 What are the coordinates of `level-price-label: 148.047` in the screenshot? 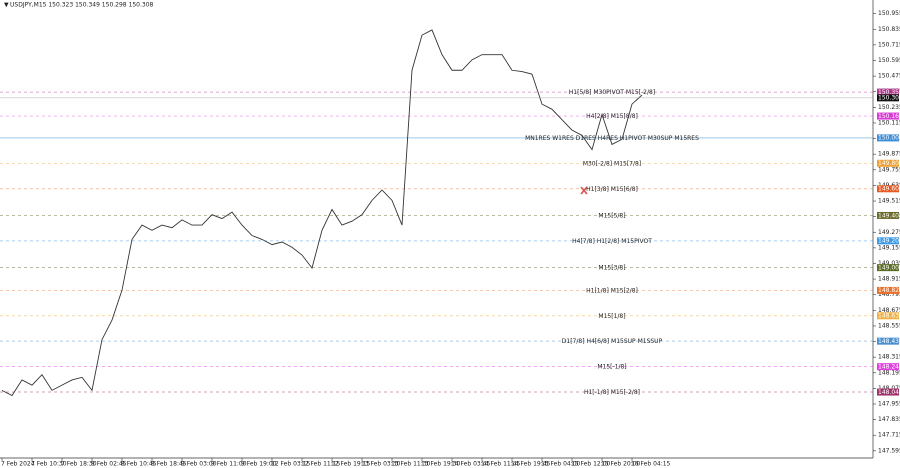 It's located at (889, 392).